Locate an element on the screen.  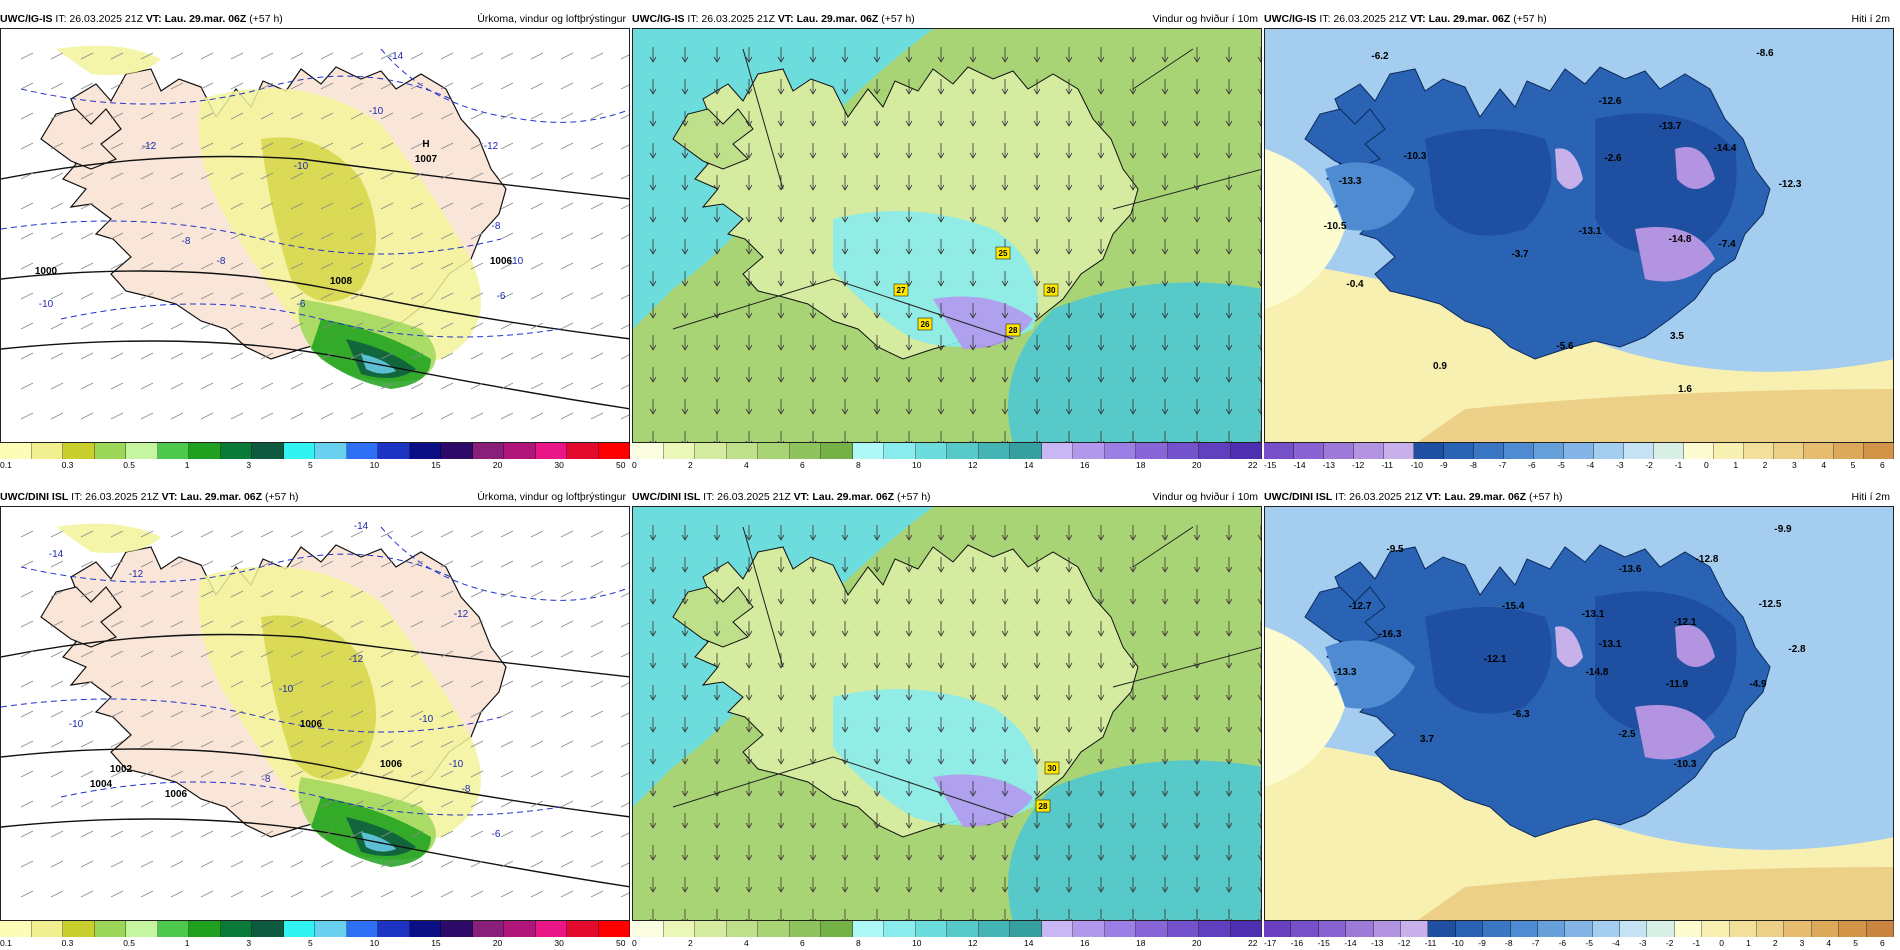
color-scale-tick-label: 15 is located at coordinates (436, 465).